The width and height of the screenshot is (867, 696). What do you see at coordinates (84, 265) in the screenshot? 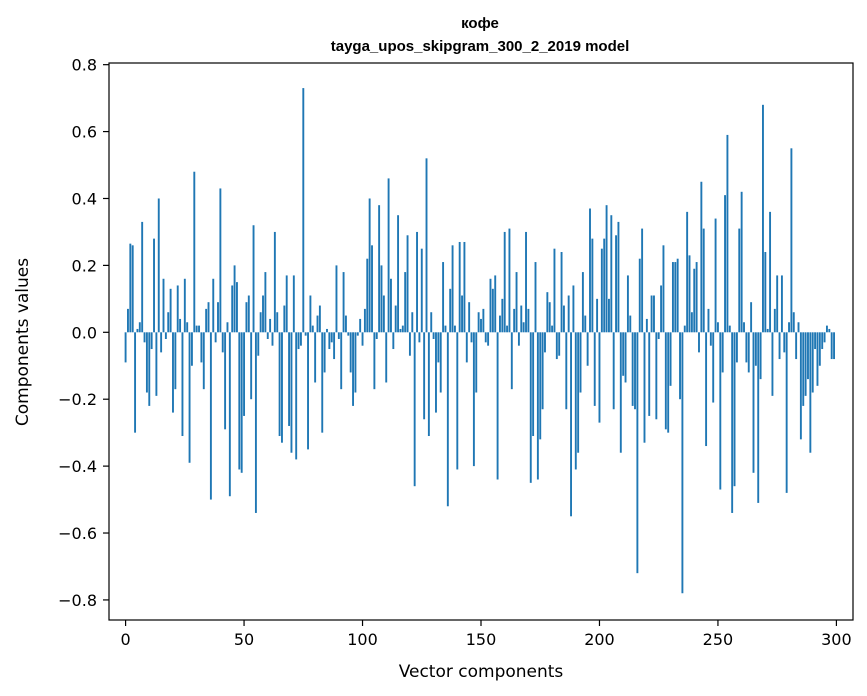
I see `y-tick-label: 0.2` at bounding box center [84, 265].